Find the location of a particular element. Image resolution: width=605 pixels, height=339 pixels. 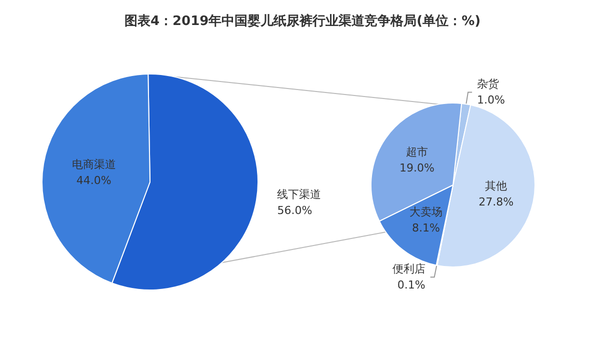

slice-label: 大卖场 is located at coordinates (426, 211).